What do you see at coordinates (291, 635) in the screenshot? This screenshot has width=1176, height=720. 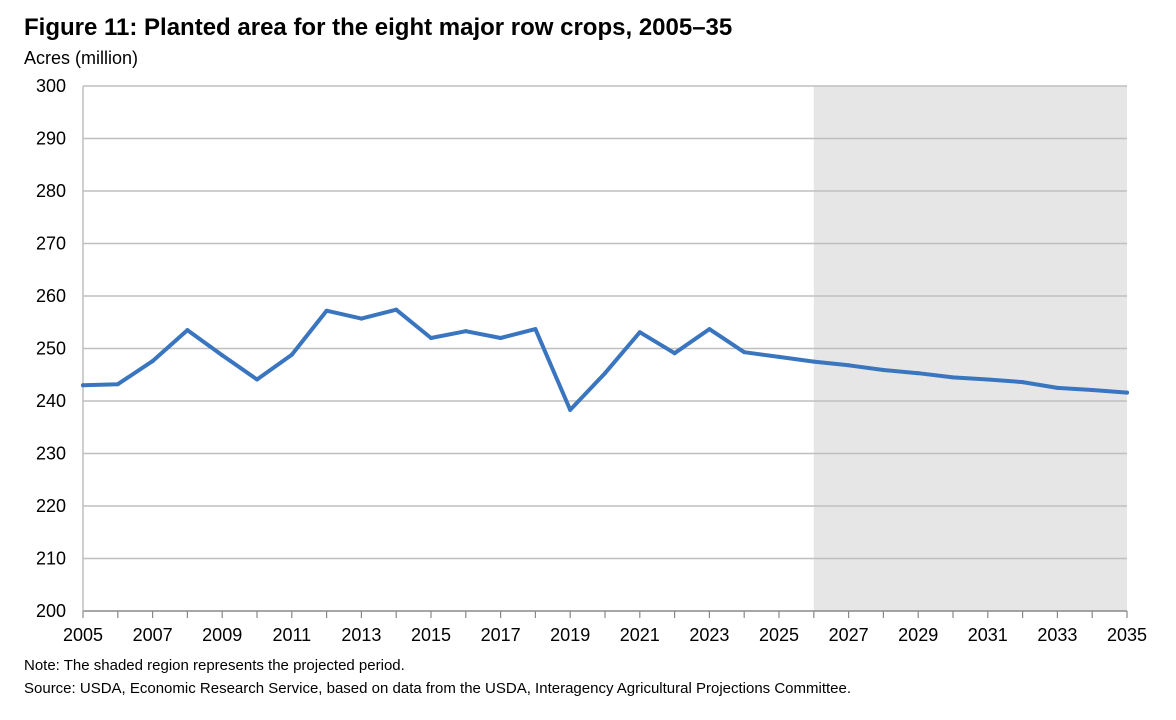 I see `x-tick-label: 2011` at bounding box center [291, 635].